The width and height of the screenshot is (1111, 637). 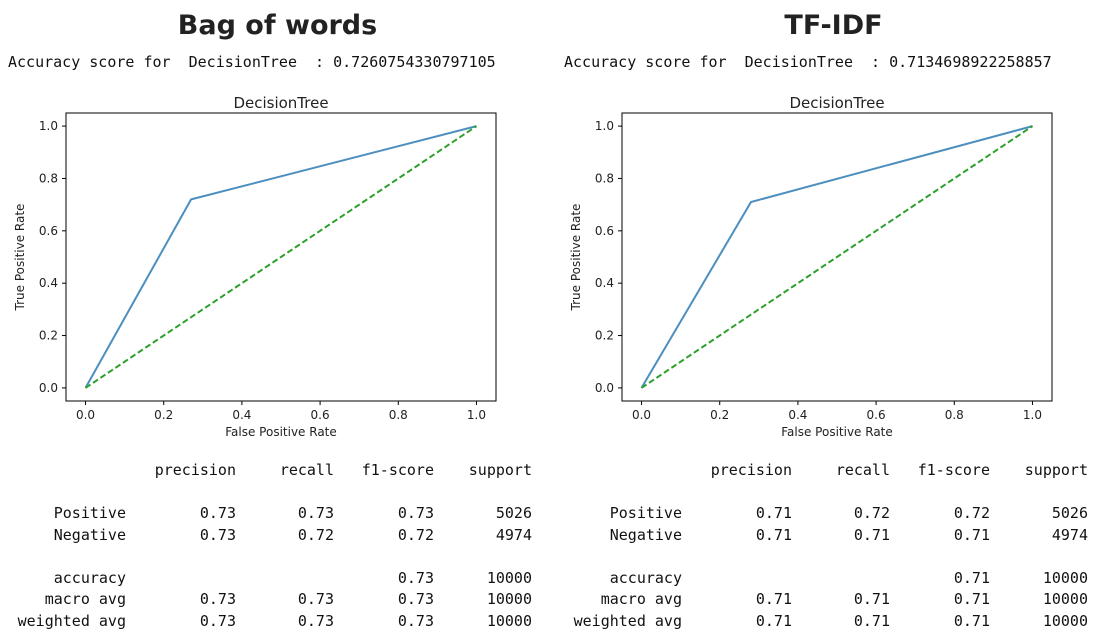 I want to click on y-tick-label: 0.8, so click(x=48, y=178).